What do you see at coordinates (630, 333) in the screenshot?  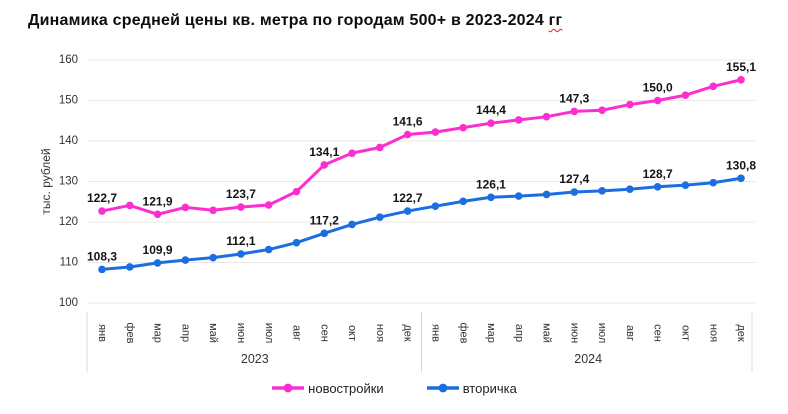 I see `month-tick-label: авг` at bounding box center [630, 333].